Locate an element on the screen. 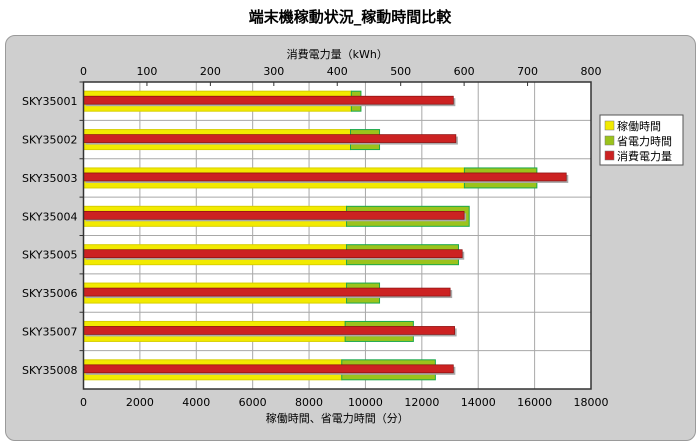 Image resolution: width=700 pixels, height=445 pixels. bottom-axis-label: 稼働時間、省電力時間（分） is located at coordinates (337, 418).